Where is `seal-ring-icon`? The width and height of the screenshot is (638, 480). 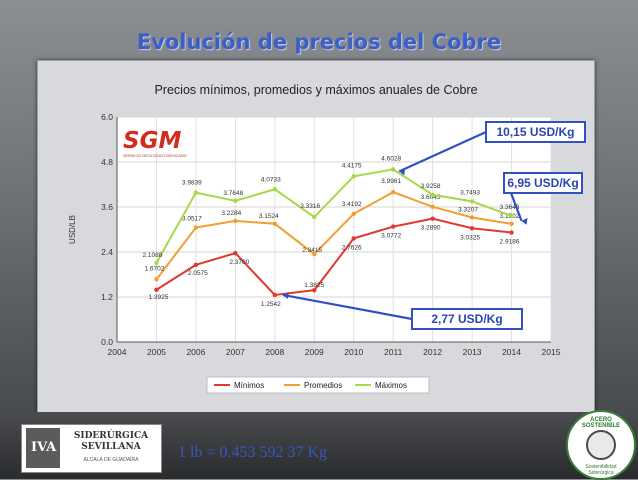 seal-ring-icon is located at coordinates (601, 445).